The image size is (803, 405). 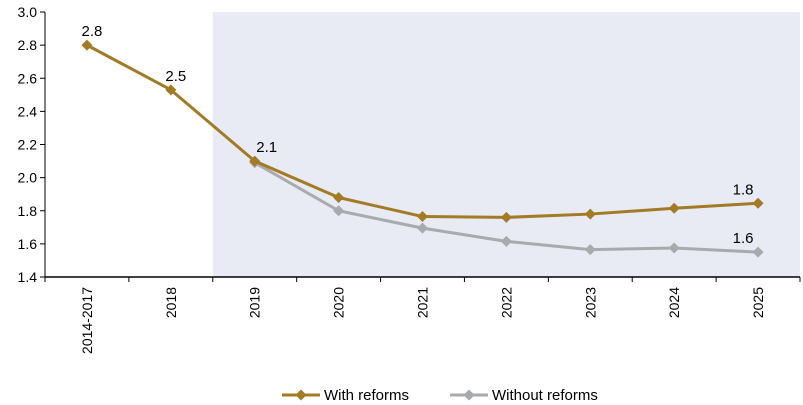 What do you see at coordinates (423, 302) in the screenshot?
I see `x-tick-label: 2021` at bounding box center [423, 302].